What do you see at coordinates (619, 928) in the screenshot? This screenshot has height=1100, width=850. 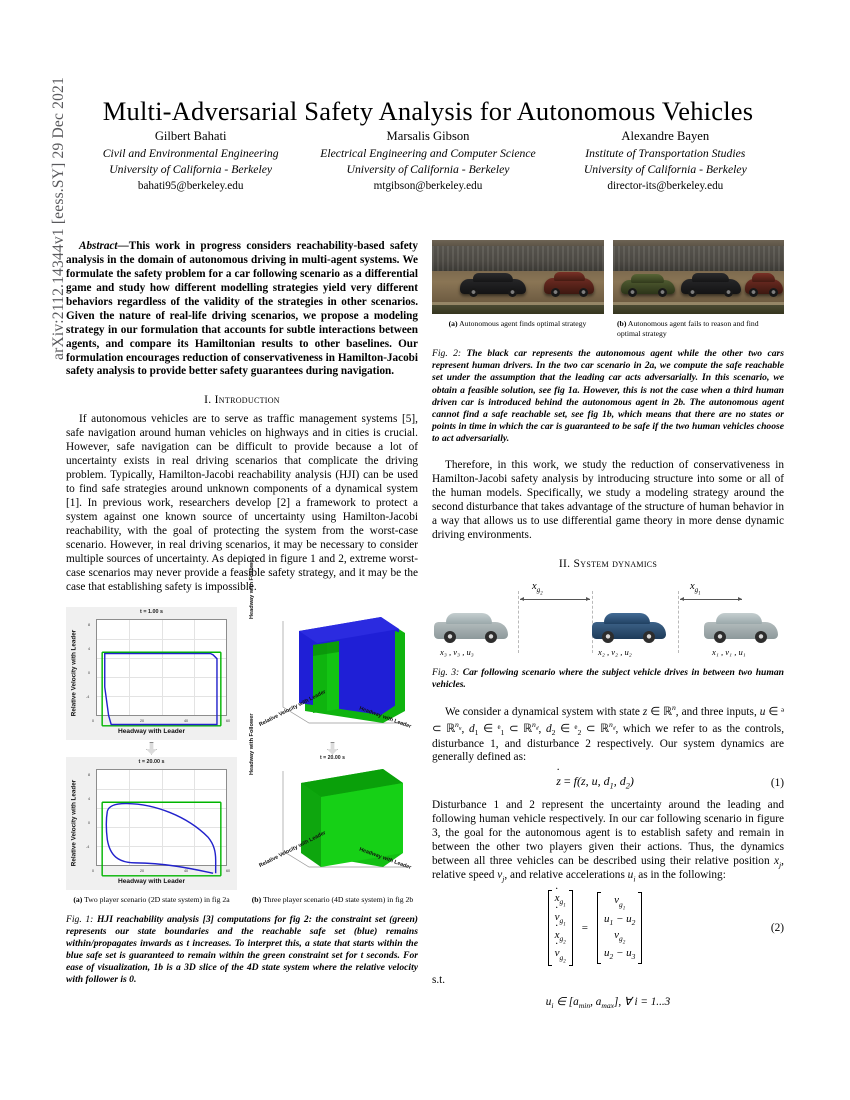 I see `equation-2-rhs-matrix: vg1 u1 − u2 vg2 u2 − u3` at bounding box center [619, 928].